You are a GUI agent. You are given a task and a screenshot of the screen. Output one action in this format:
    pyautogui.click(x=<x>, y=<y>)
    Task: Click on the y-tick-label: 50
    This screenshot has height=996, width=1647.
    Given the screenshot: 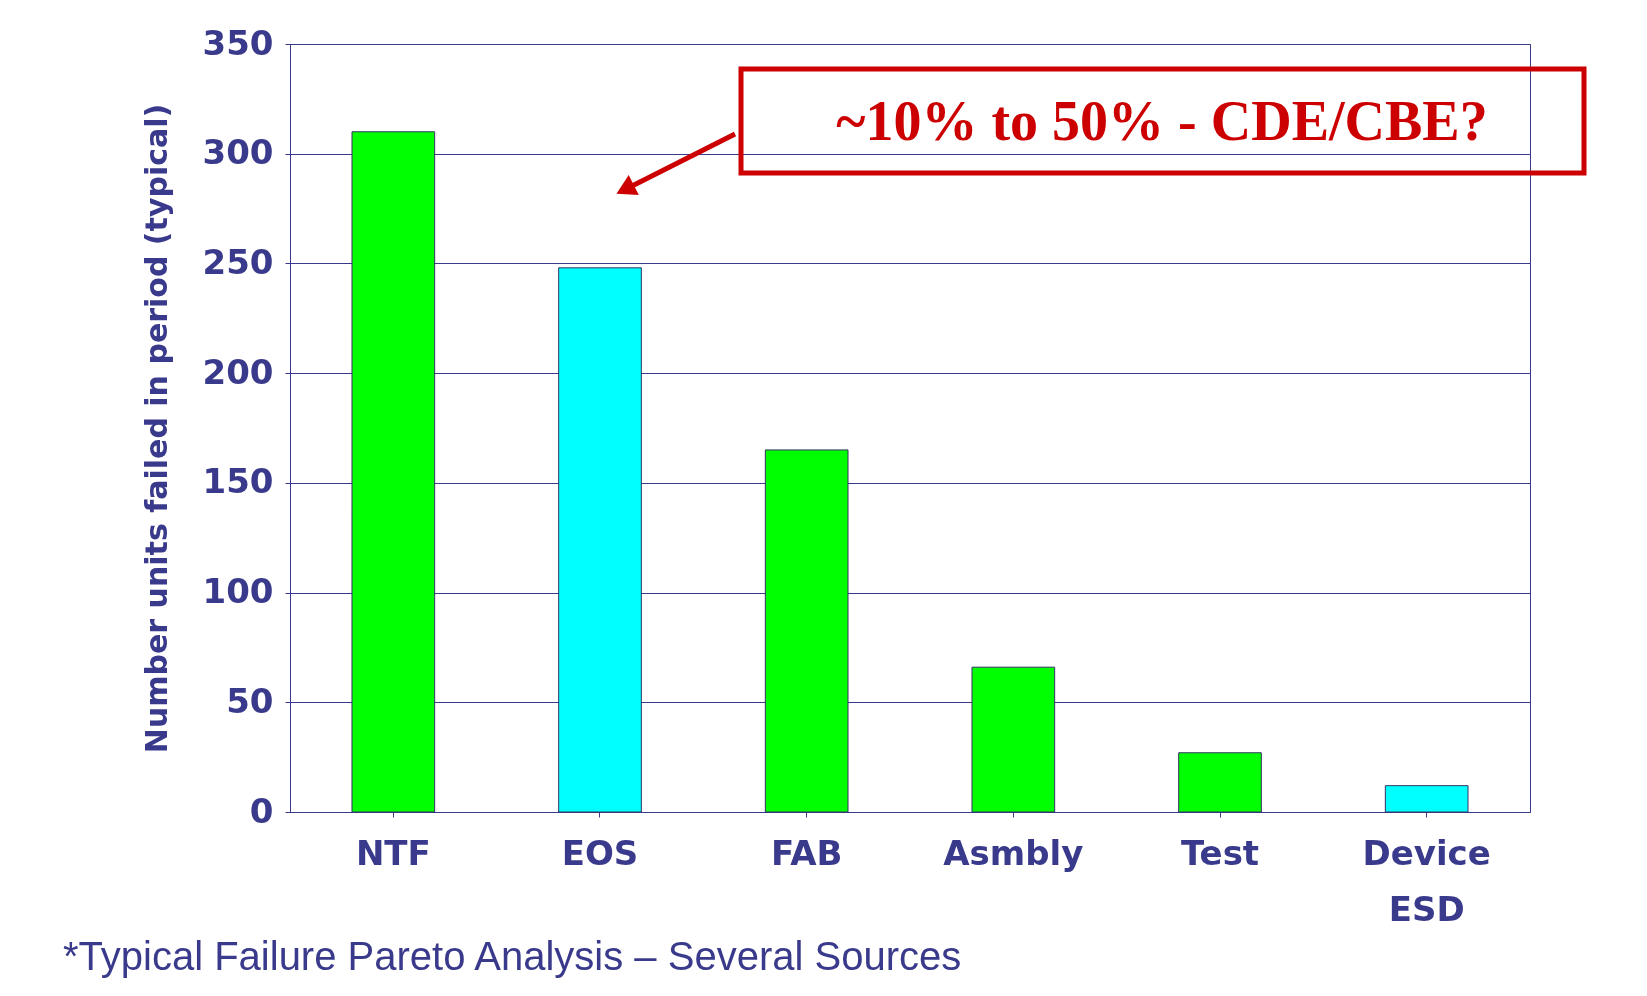 What is the action you would take?
    pyautogui.click(x=250, y=700)
    